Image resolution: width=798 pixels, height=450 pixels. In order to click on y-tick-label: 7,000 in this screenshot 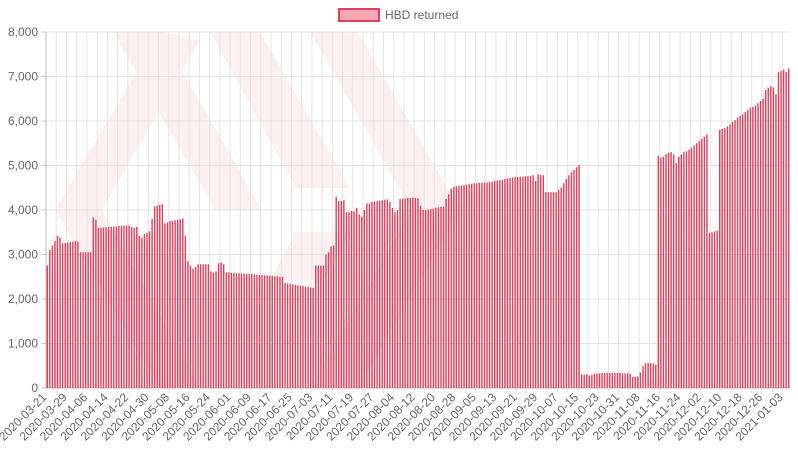, I will do `click(23, 77)`.